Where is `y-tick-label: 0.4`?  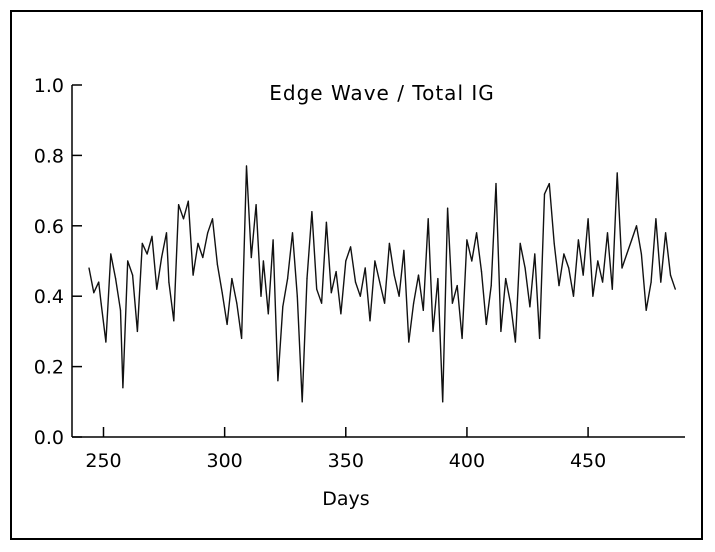 y-tick-label: 0.4 is located at coordinates (49, 297).